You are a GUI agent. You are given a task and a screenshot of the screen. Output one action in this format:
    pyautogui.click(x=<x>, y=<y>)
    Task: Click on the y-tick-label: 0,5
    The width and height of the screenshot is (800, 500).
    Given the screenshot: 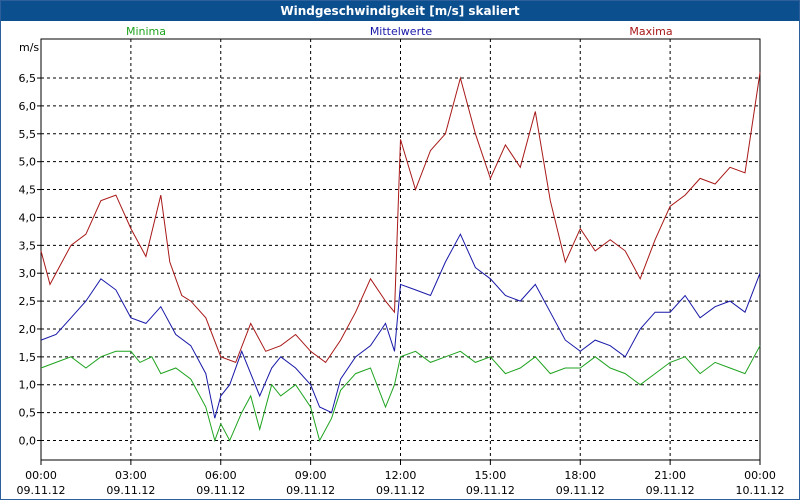 What is the action you would take?
    pyautogui.click(x=28, y=413)
    